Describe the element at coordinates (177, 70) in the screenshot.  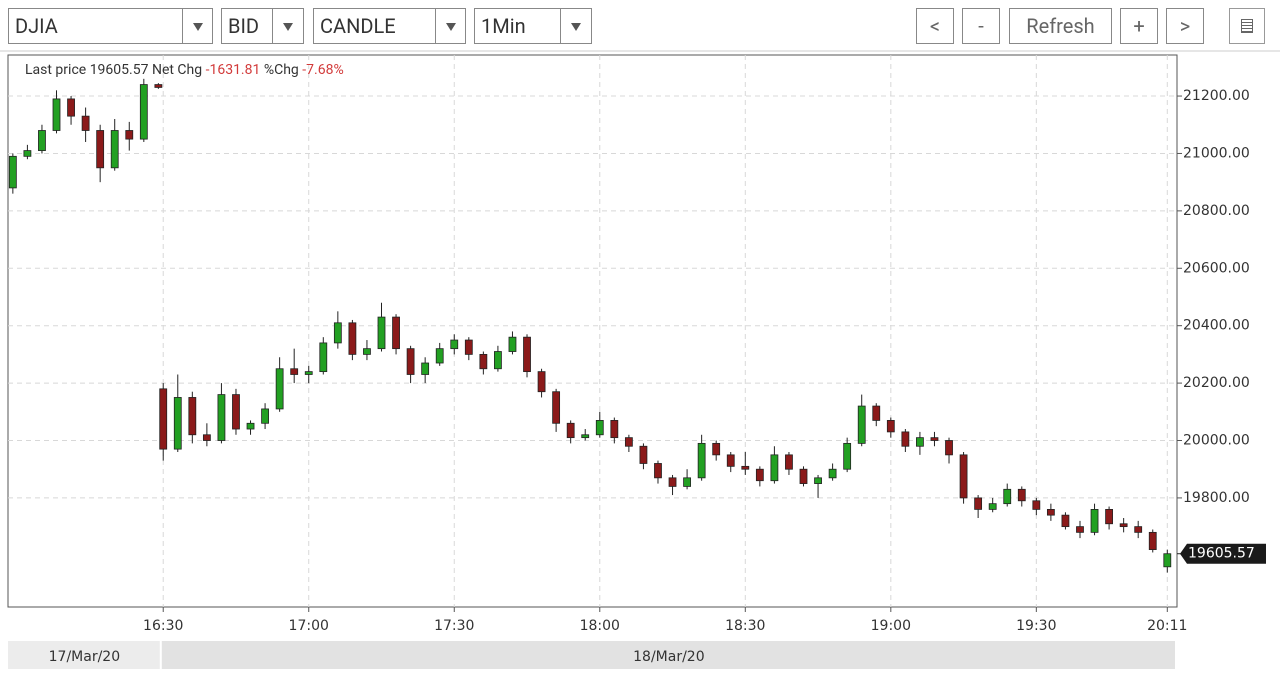
I see `label: Net Chg` at that location.